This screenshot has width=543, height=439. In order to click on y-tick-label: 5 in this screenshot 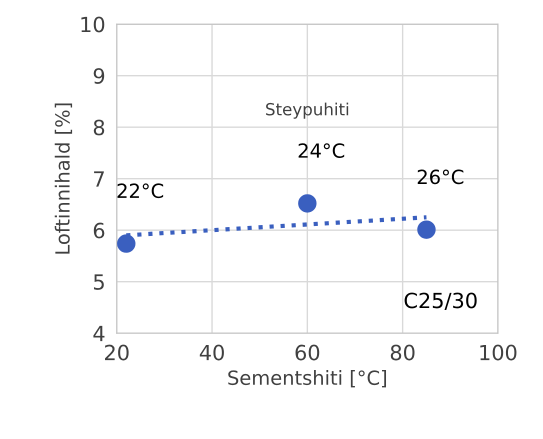, I will do `click(99, 282)`.